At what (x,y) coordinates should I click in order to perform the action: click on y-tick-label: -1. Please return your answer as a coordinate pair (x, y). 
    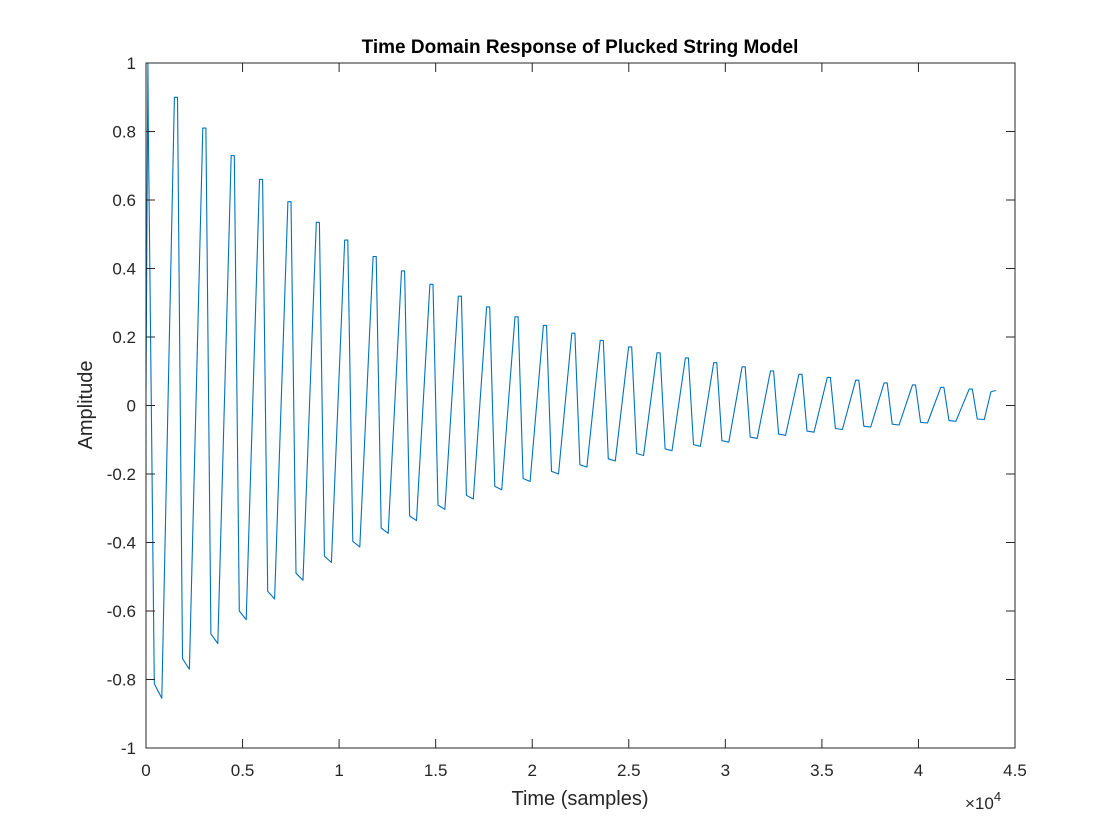
    Looking at the image, I should click on (128, 748).